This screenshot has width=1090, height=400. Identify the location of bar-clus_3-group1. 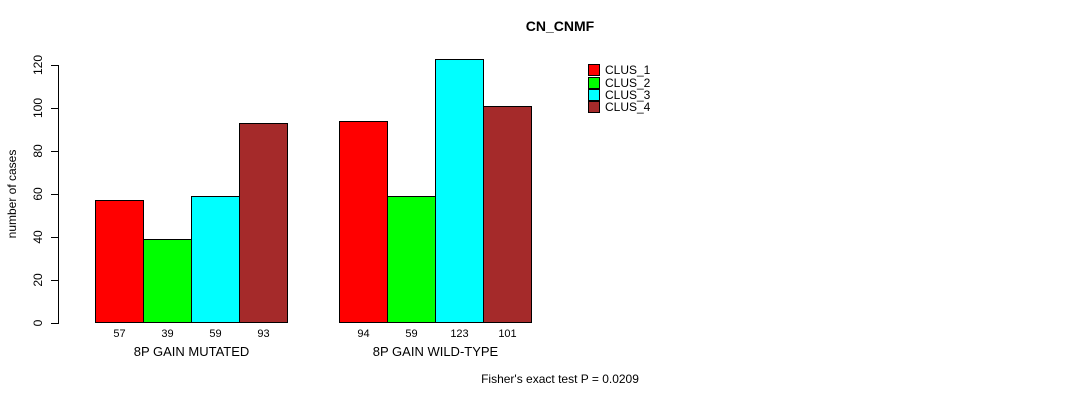
(215, 259).